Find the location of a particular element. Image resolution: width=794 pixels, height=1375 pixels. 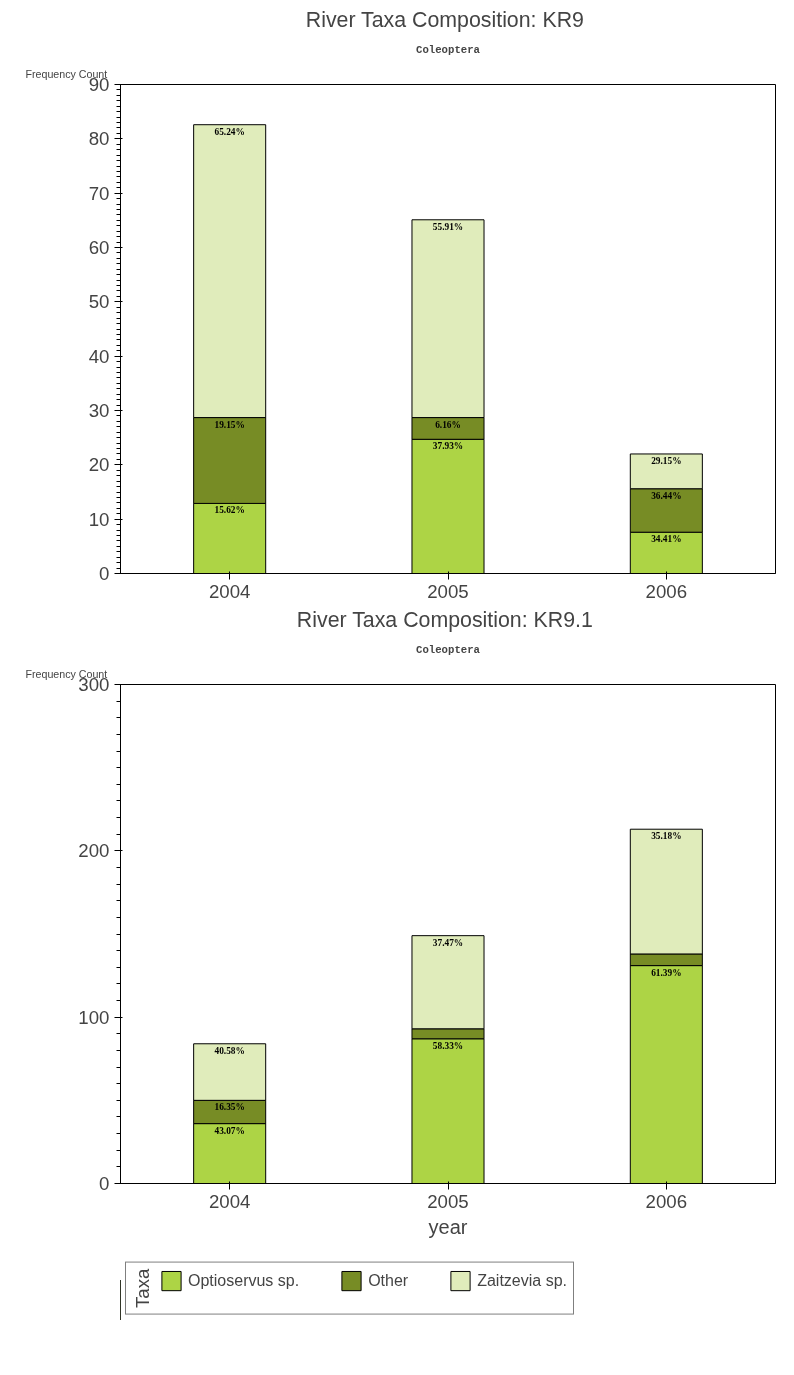

annotation: 40.58% is located at coordinates (229, 1050).